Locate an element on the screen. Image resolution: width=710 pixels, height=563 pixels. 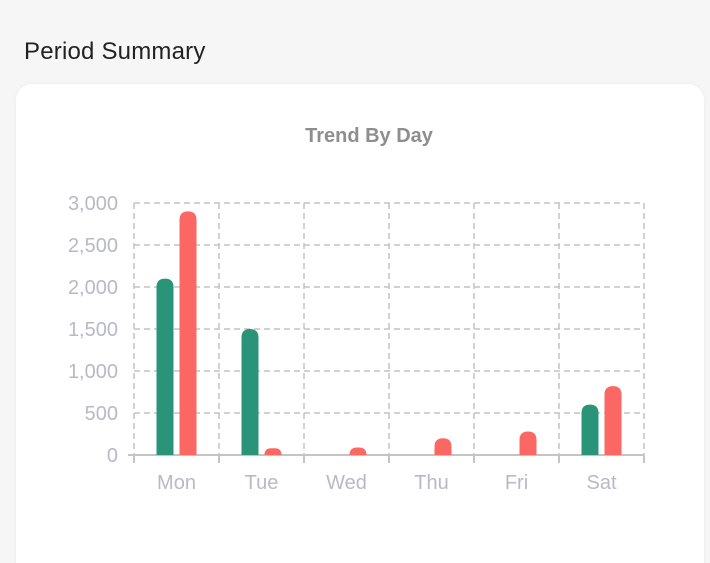
y-tick-label: 3,000 is located at coordinates (93, 204).